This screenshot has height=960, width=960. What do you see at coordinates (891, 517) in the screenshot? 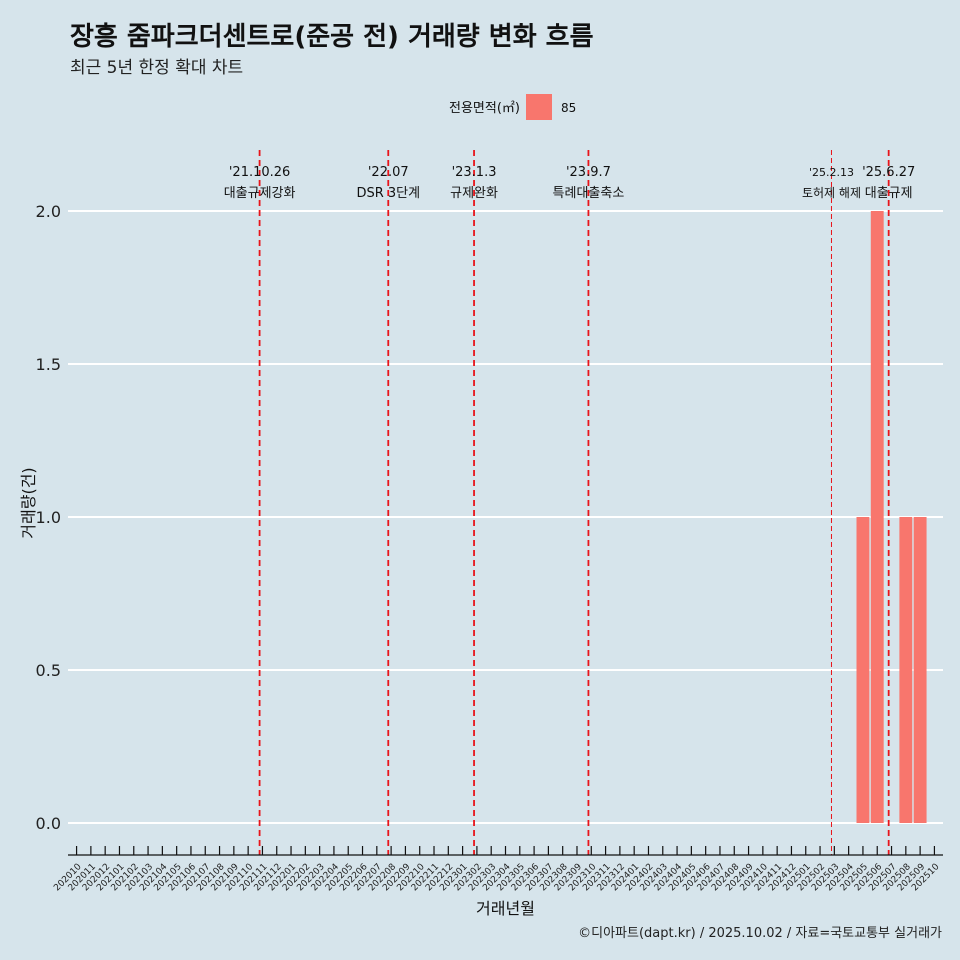
I see `bars` at bounding box center [891, 517].